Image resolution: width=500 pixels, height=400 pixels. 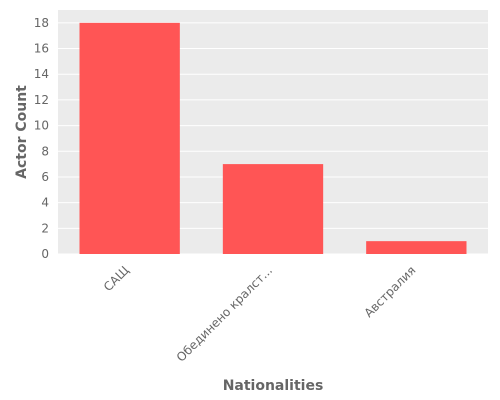 I want to click on y-tick-label: 10, so click(x=41, y=126).